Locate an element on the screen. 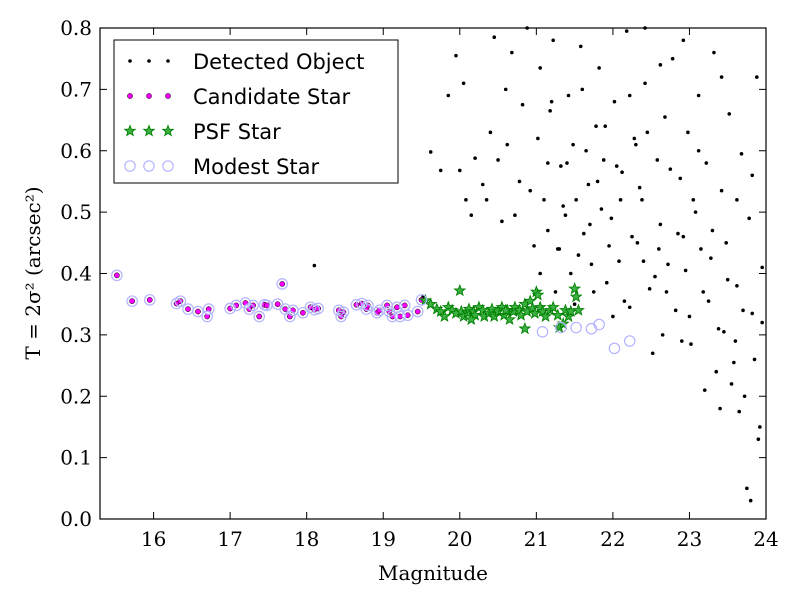 The width and height of the screenshot is (800, 600). x-tick-label: 17 is located at coordinates (229, 539).